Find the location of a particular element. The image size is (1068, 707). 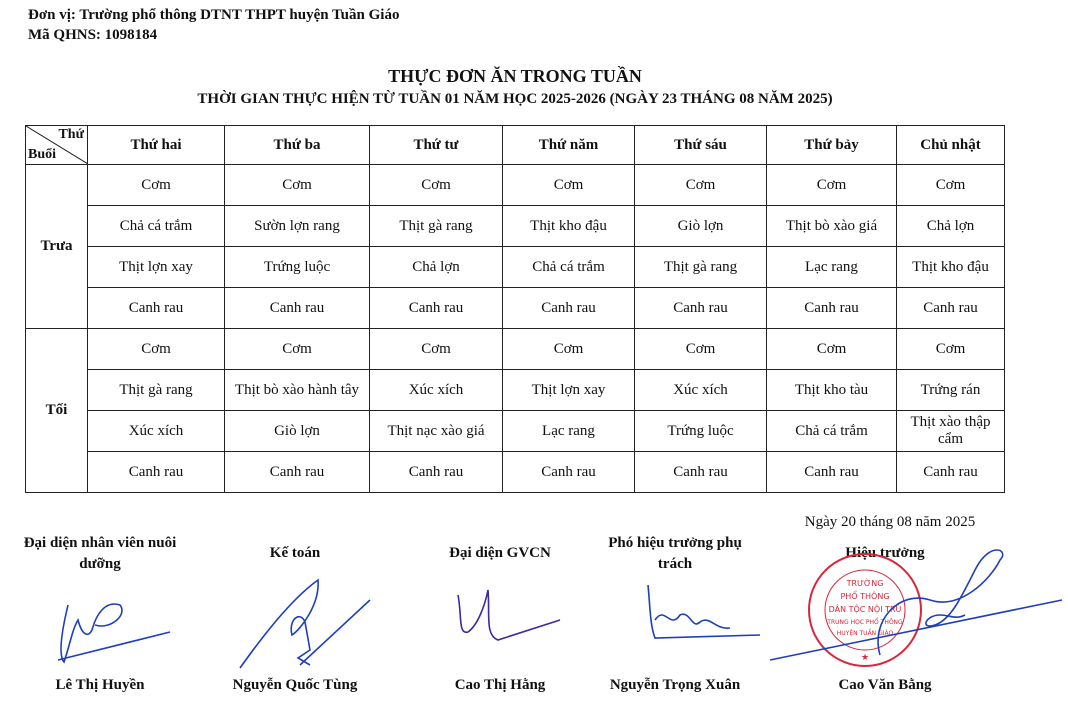

menu-cell: Thịt xào thập cẩm is located at coordinates (950, 431).